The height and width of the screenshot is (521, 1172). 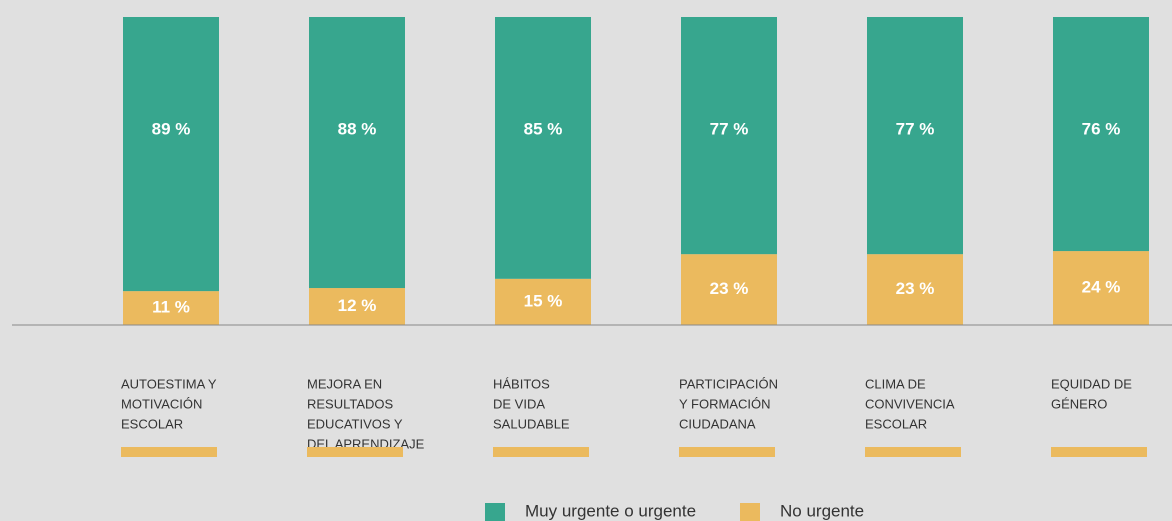 I want to click on value-label: 24 %, so click(x=1101, y=287).